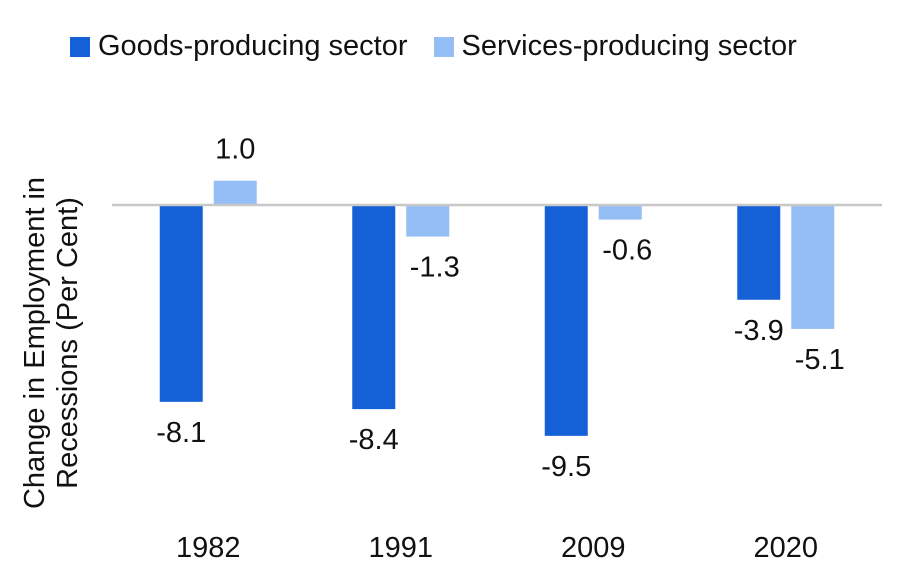 This screenshot has height=588, width=900. I want to click on data-label-goods-2009: -9.5, so click(566, 467).